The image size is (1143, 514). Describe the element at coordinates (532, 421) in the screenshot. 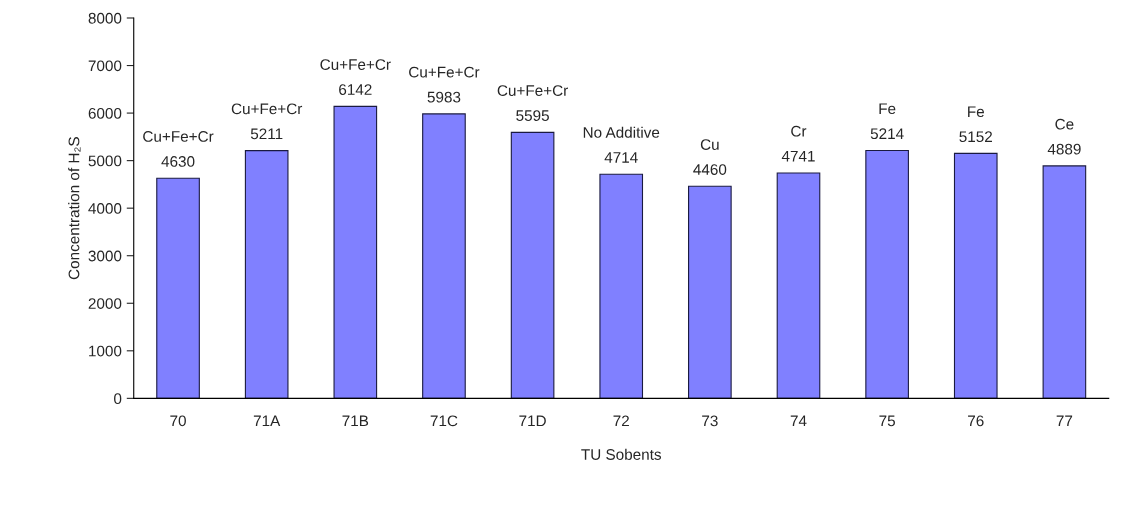

I see `x-tick-label: 71D` at that location.